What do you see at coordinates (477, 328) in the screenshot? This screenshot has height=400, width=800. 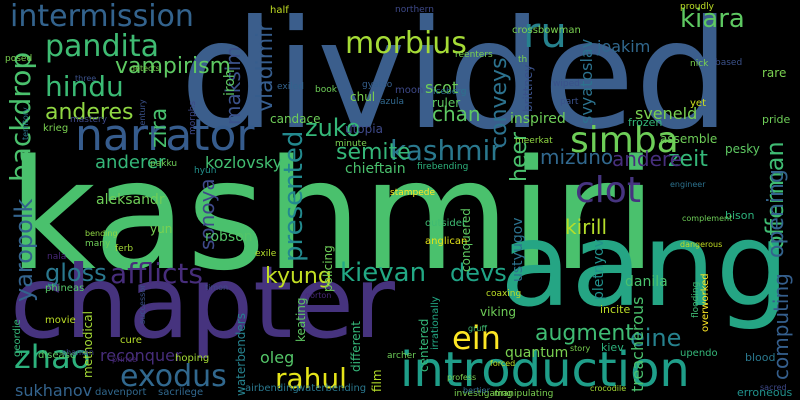 I see `word: gruff` at bounding box center [477, 328].